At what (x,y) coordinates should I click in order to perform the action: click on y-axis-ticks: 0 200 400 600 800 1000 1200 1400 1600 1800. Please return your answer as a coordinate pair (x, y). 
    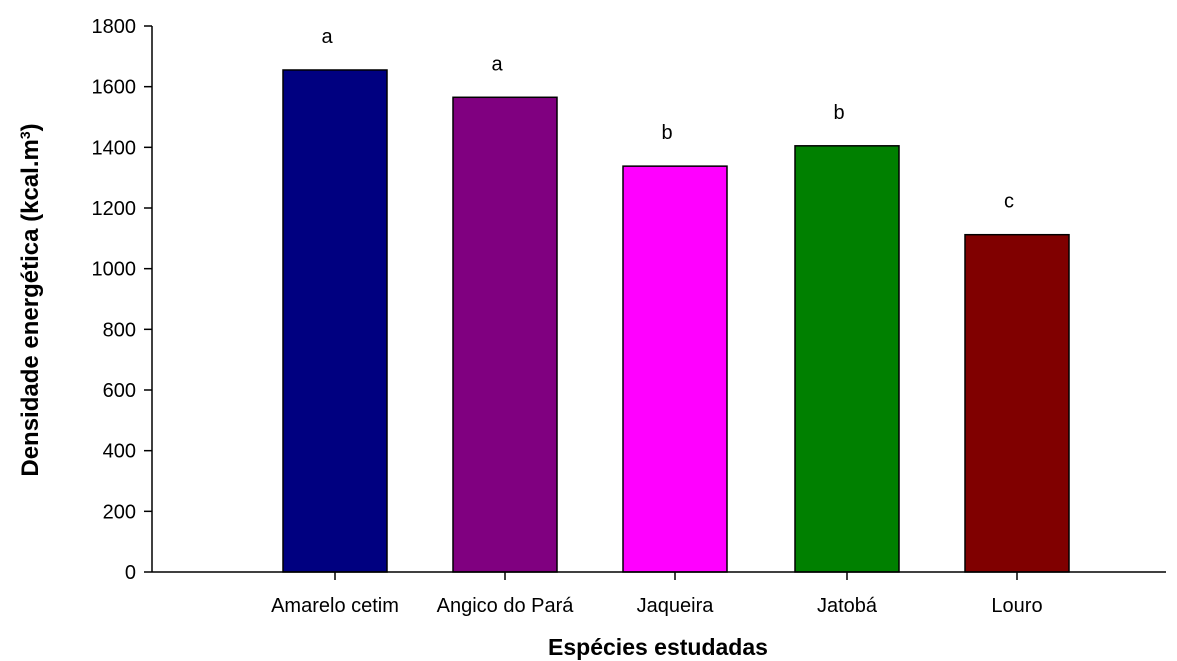
    Looking at the image, I should click on (122, 300).